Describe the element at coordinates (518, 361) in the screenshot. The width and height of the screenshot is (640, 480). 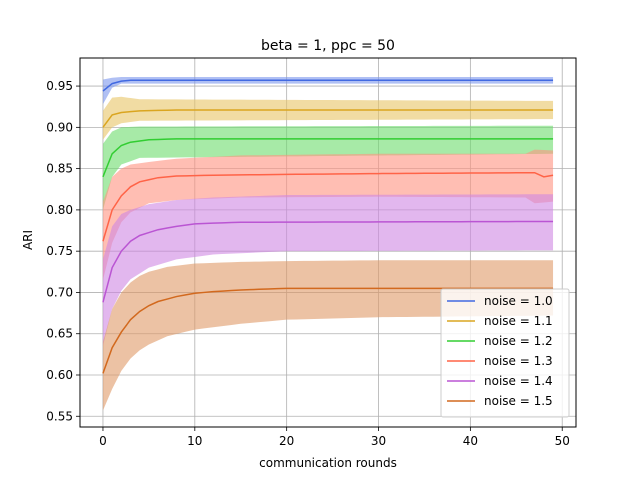
I see `legend-label: noise = 1.3` at that location.